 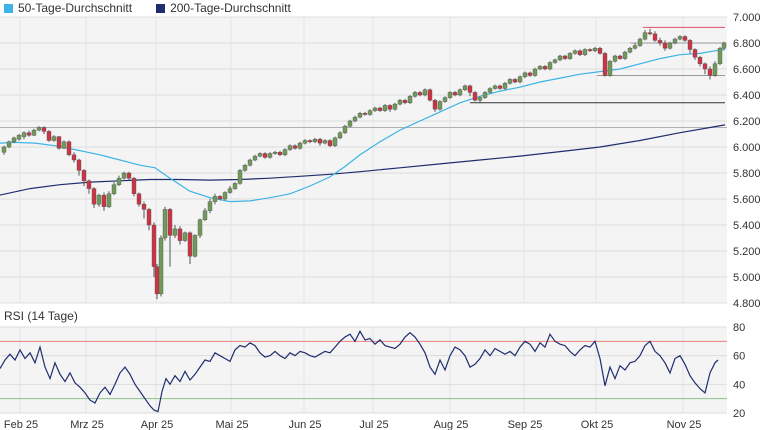 I want to click on legend-item-sma200: 200-Tage-Durchschnitt, so click(x=221, y=8).